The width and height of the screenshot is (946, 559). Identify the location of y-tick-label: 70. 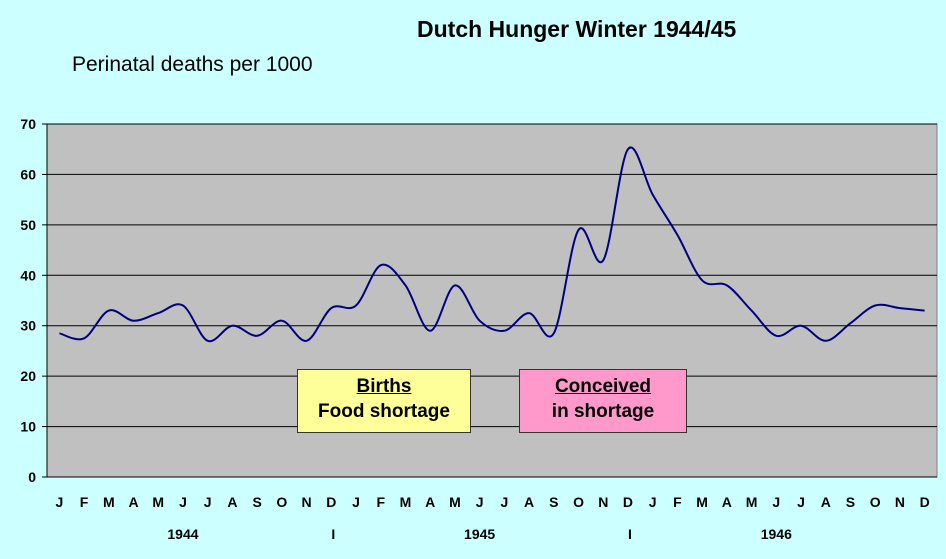
(28, 124).